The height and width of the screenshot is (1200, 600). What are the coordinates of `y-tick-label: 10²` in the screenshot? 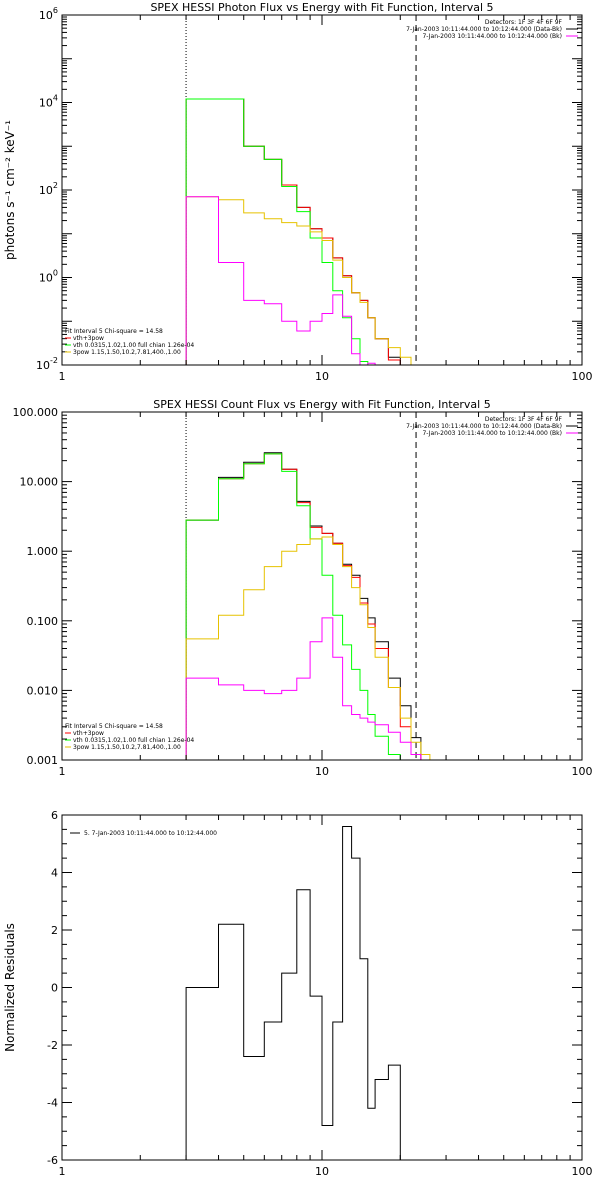 It's located at (48, 189).